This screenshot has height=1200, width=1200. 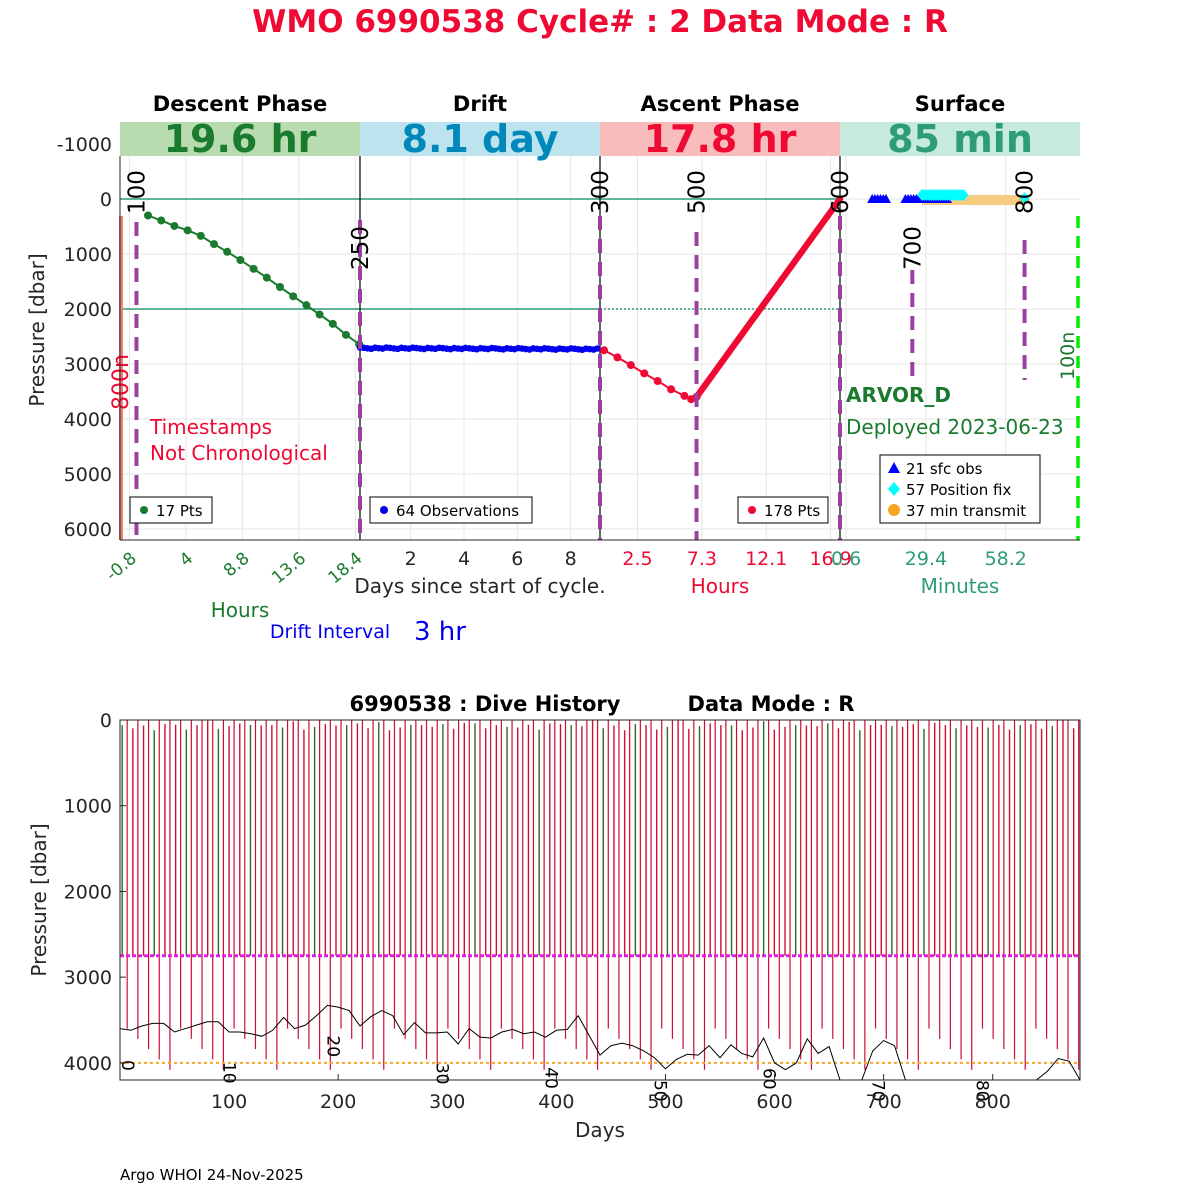 I want to click on drift-interval-label: Drift Interval, so click(x=330, y=632).